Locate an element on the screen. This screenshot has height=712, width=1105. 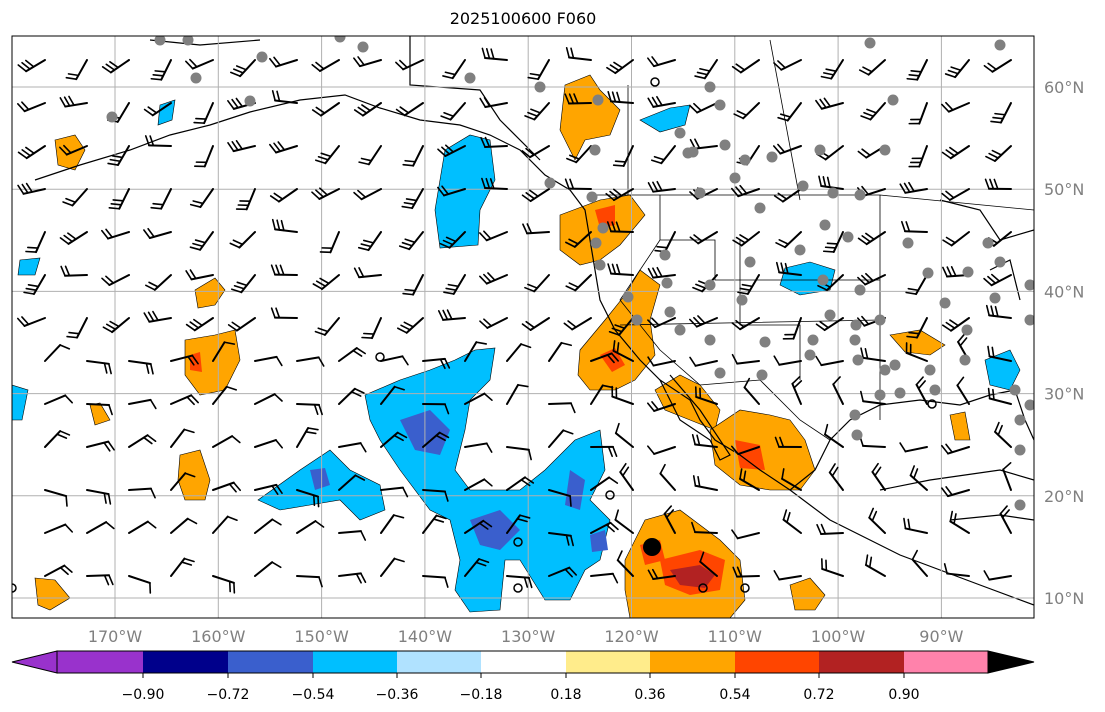
colorbar-label: −0.72 is located at coordinates (228, 695).